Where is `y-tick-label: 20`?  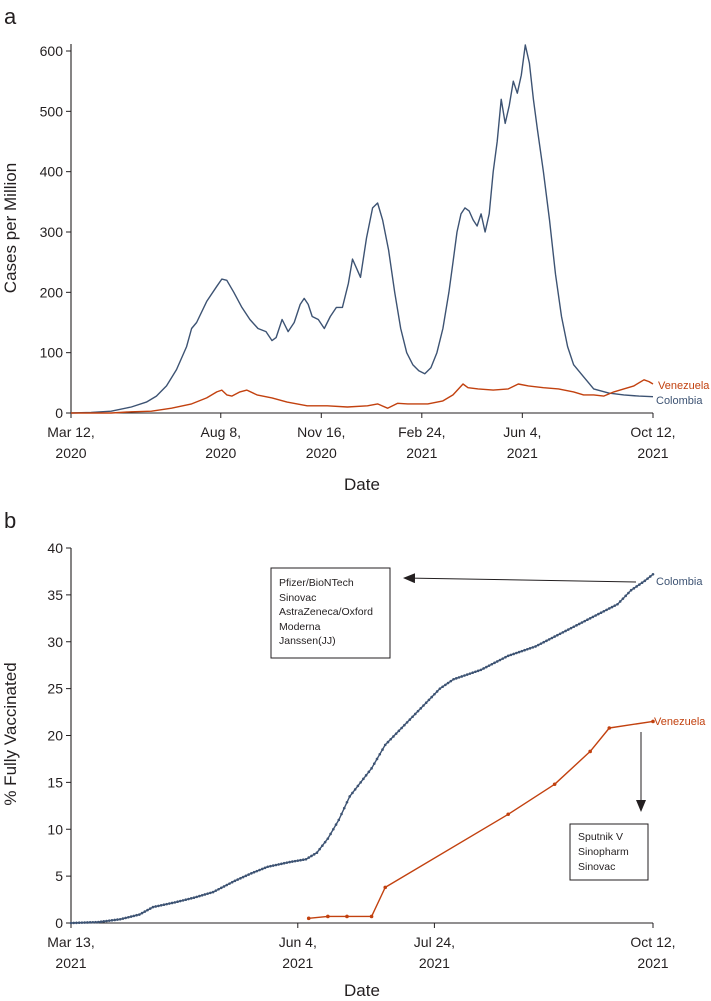 y-tick-label: 20 is located at coordinates (55, 736).